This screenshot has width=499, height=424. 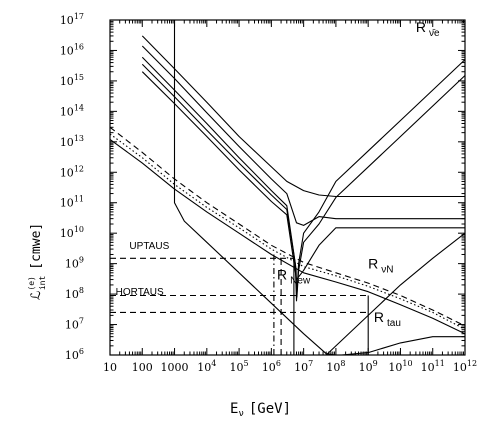 I want to click on annotation-uptaus: UPTAUS, so click(x=149, y=246).